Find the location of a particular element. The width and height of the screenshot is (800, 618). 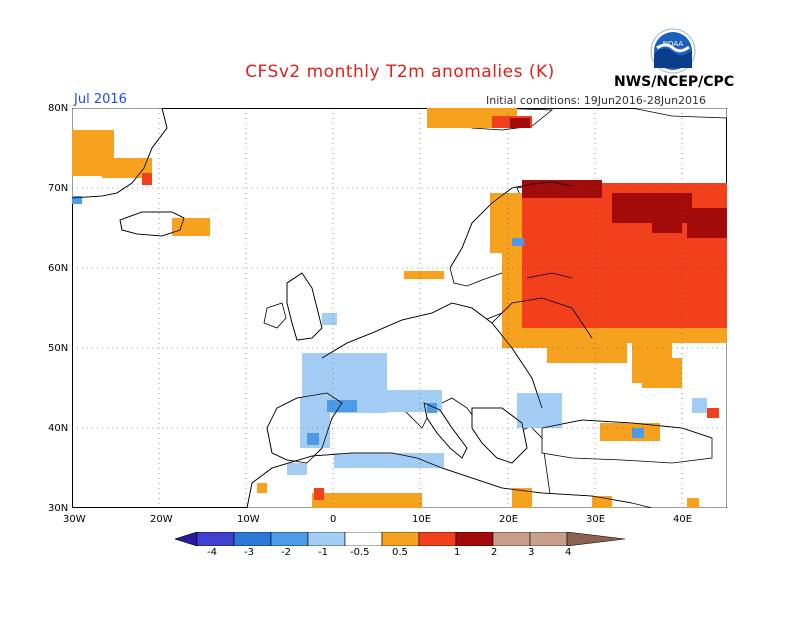

lon-label: 20W is located at coordinates (161, 519).